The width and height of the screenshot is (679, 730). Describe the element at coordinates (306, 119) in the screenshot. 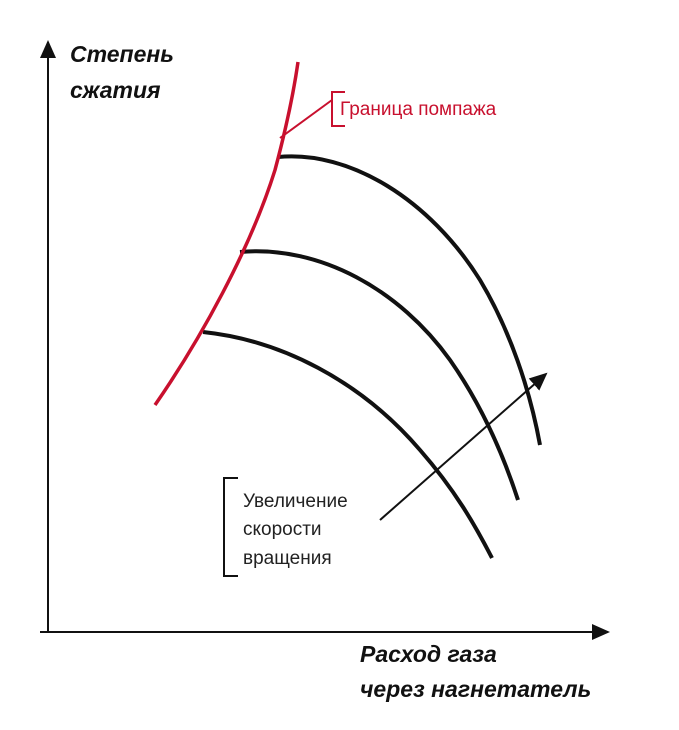

I see `leader-line` at that location.